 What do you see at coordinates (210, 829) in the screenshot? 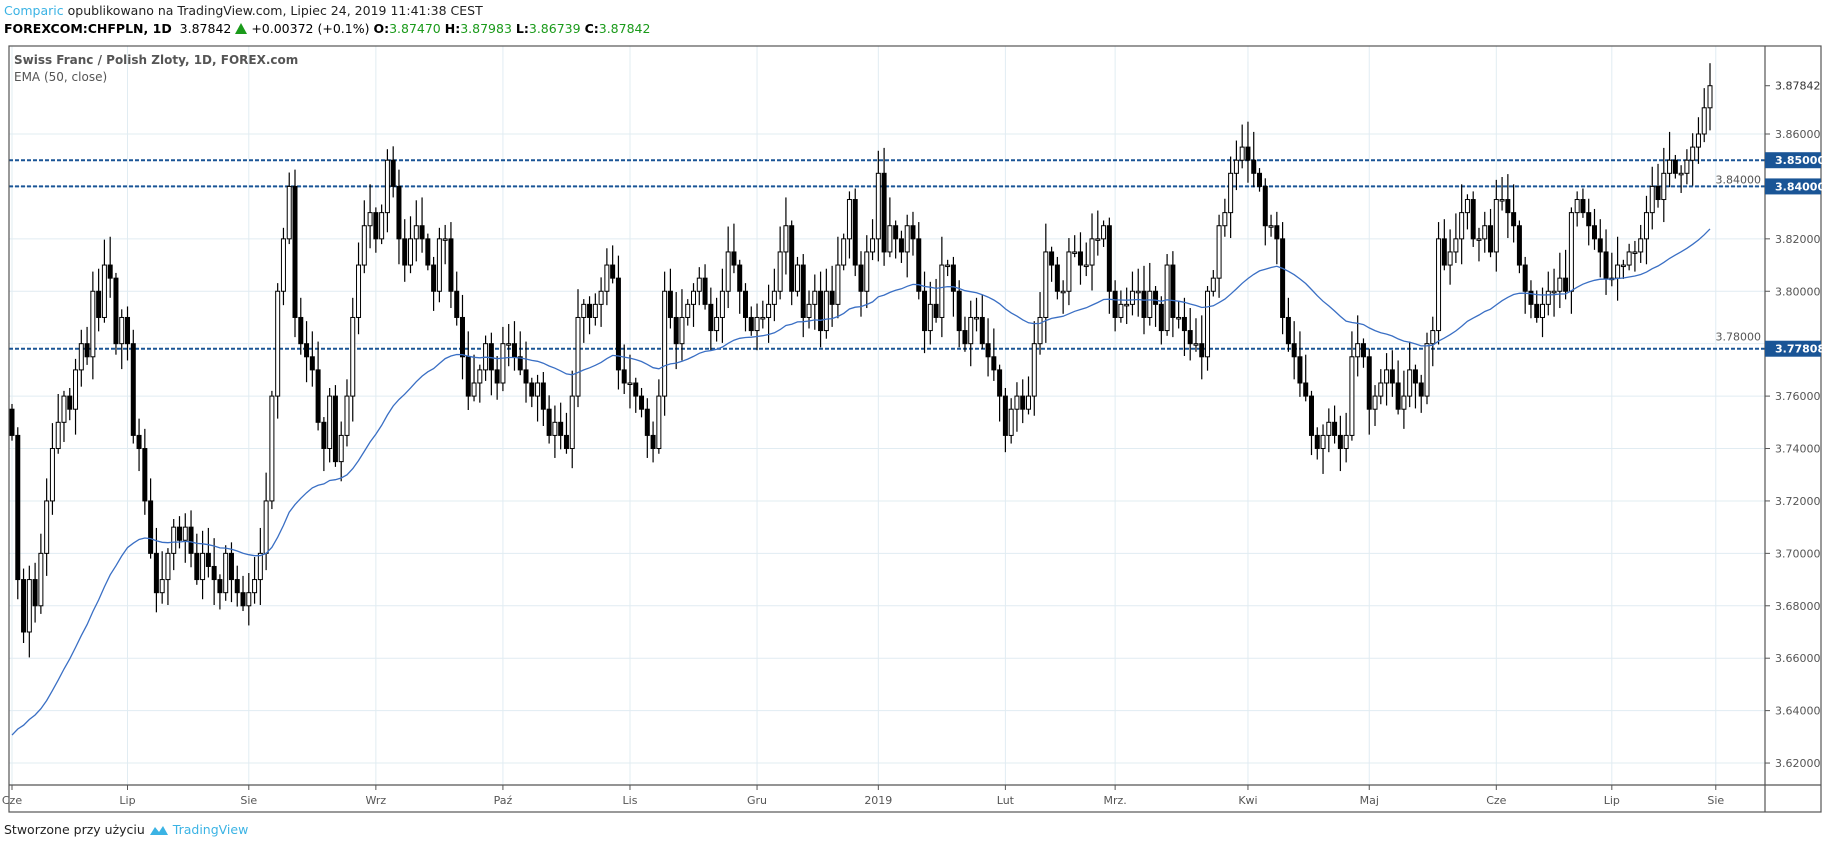
I see `tradingview-link: TradingView` at bounding box center [210, 829].